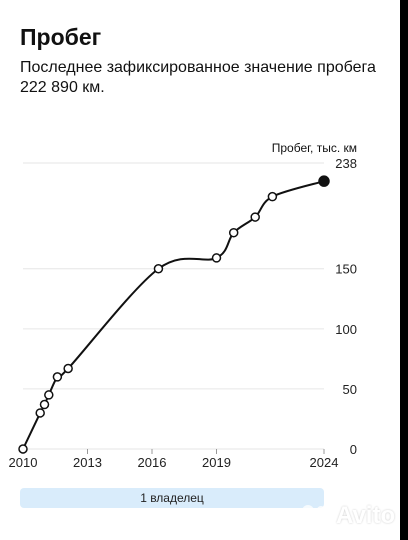 This screenshot has width=408, height=540. What do you see at coordinates (87, 462) in the screenshot?
I see `x-tick-label: 2013` at bounding box center [87, 462].